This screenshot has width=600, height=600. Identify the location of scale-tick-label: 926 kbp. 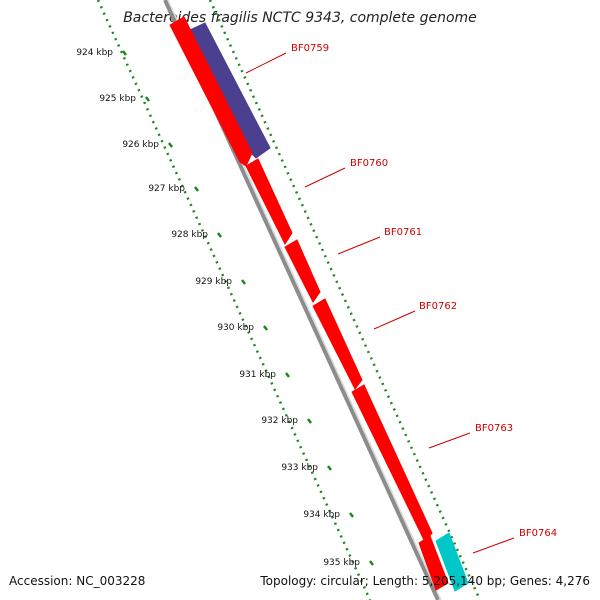
(140, 145).